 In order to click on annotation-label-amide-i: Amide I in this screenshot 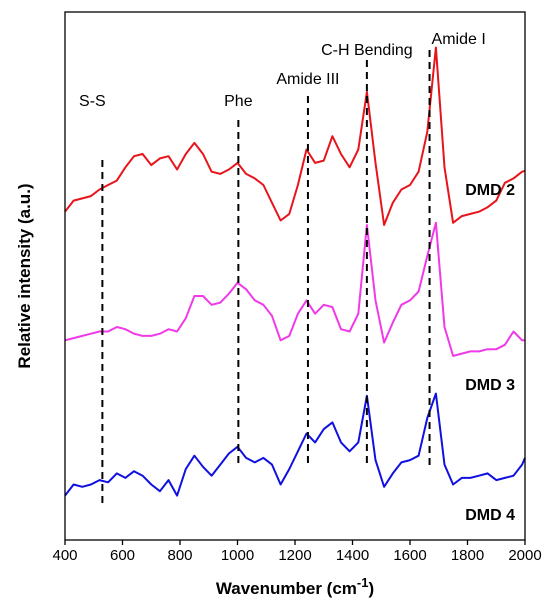, I will do `click(459, 39)`.